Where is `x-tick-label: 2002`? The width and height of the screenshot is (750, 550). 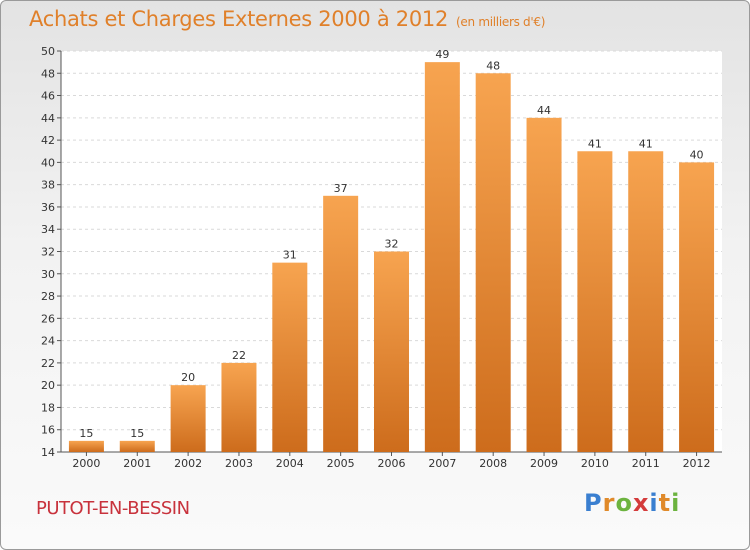
x-tick-label: 2002 is located at coordinates (188, 463).